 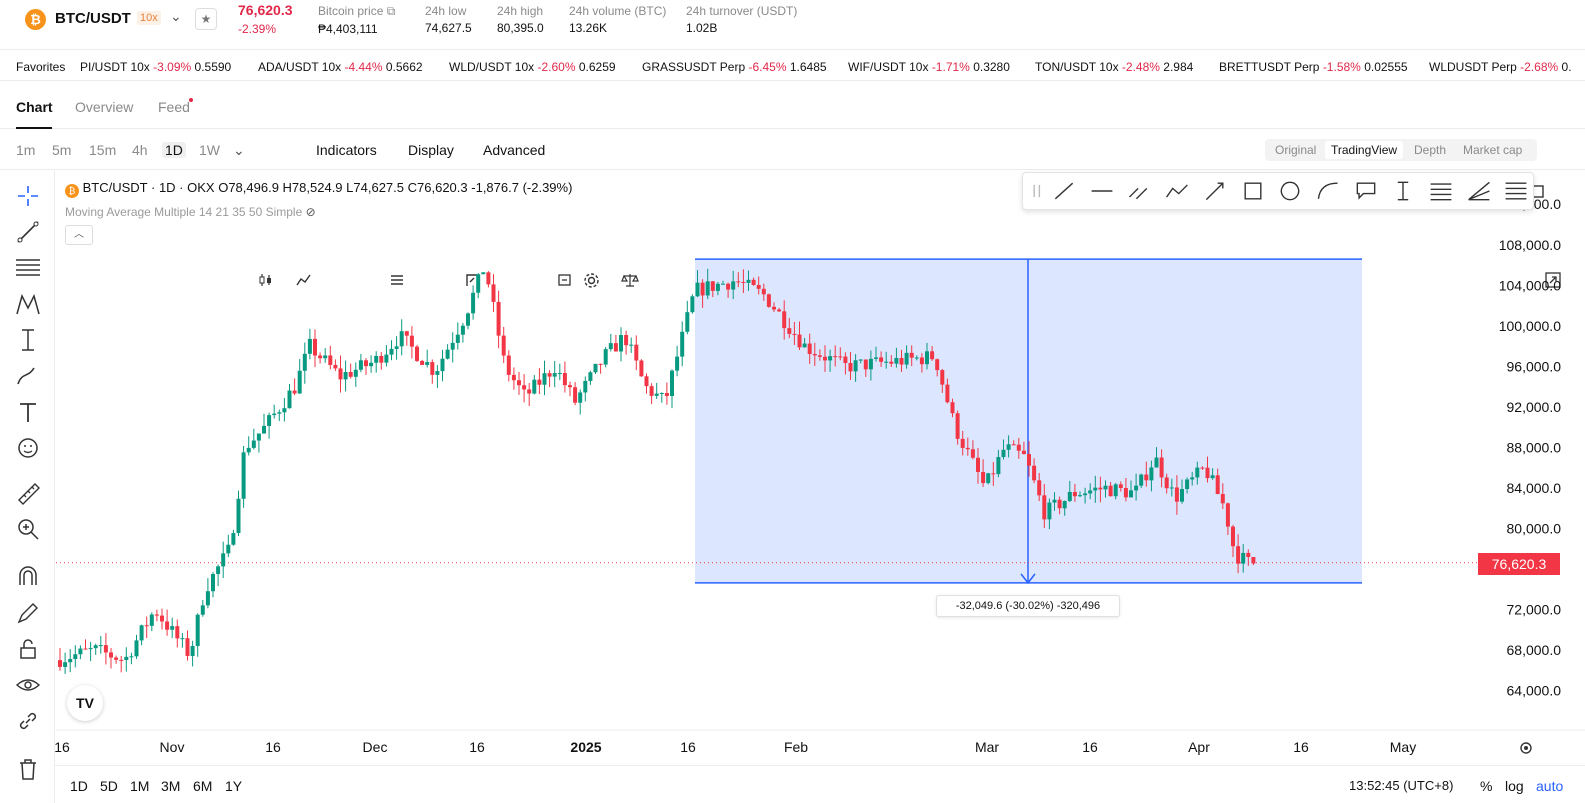 What do you see at coordinates (340, 67) in the screenshot?
I see `favorite-item: ADA/USDT 10x -4.44% 0.5662` at bounding box center [340, 67].